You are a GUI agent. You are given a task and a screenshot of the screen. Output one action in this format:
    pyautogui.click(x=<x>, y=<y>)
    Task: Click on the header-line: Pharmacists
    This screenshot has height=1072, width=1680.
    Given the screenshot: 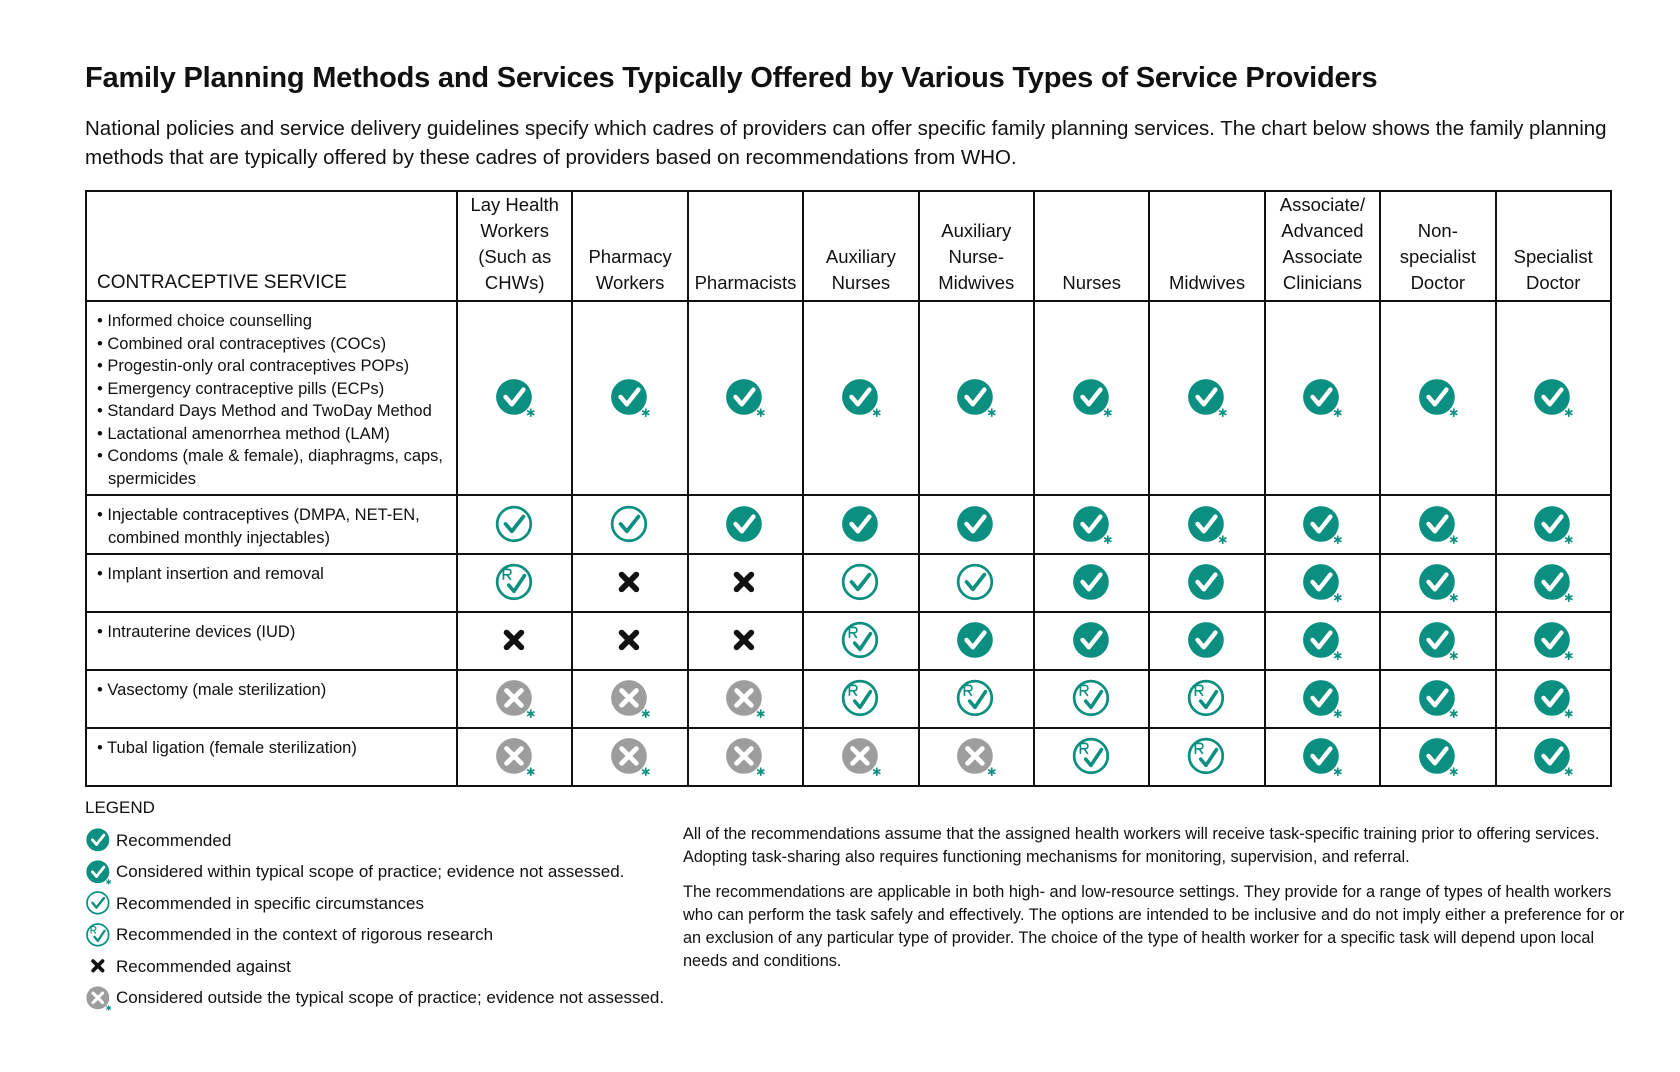 What is the action you would take?
    pyautogui.click(x=745, y=282)
    